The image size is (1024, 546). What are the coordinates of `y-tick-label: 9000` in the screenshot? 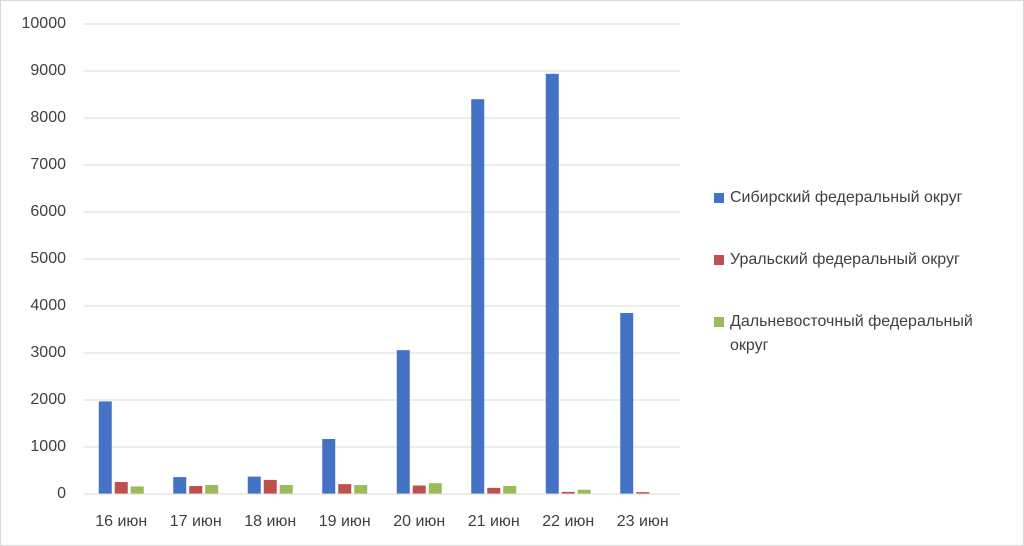 It's located at (48, 70).